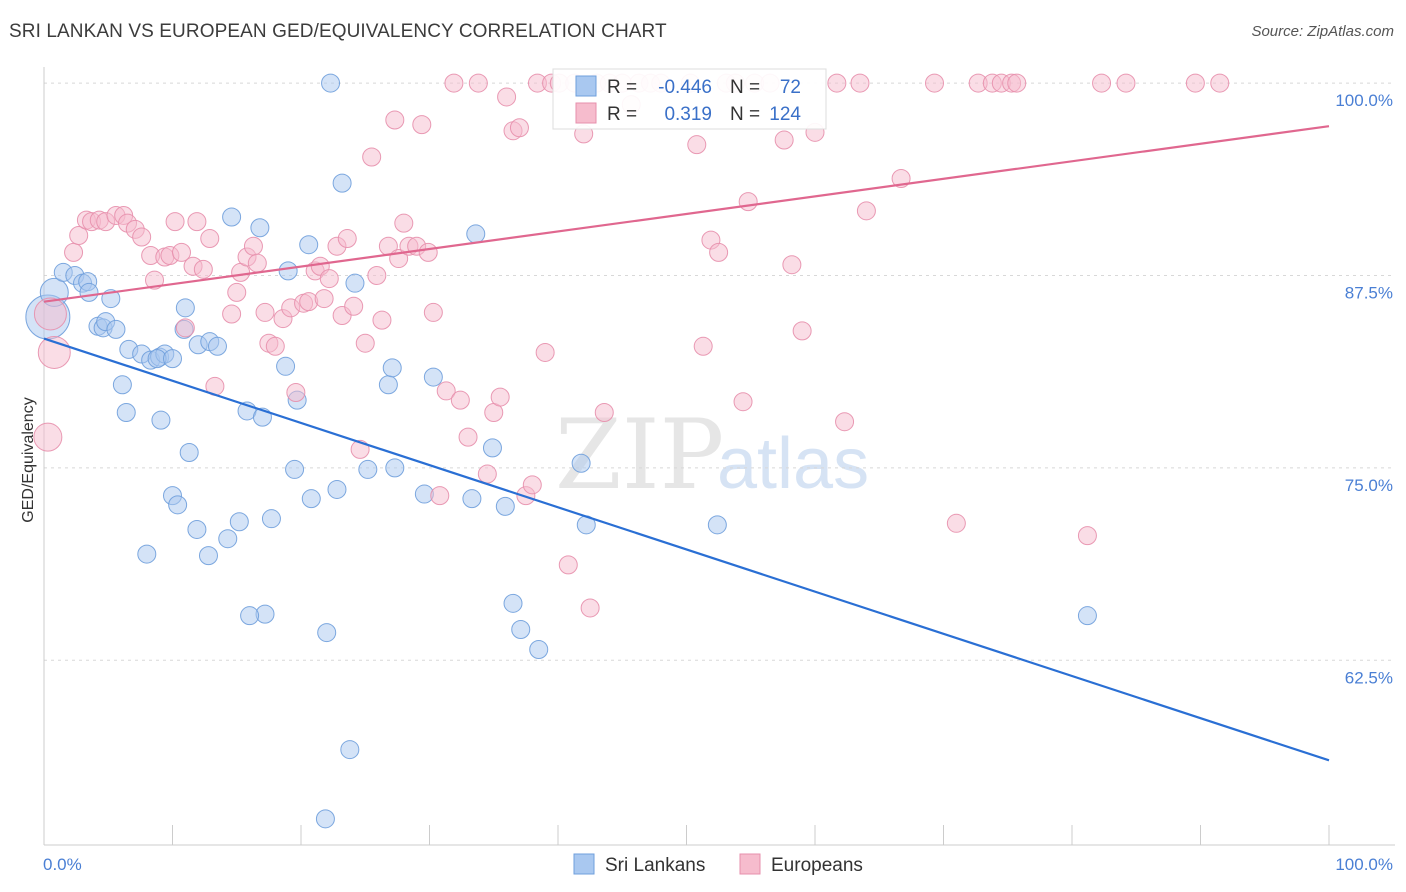 The height and width of the screenshot is (892, 1406). What do you see at coordinates (685, 87) in the screenshot?
I see `stats-r-value-sri-lankans: -0.446` at bounding box center [685, 87].